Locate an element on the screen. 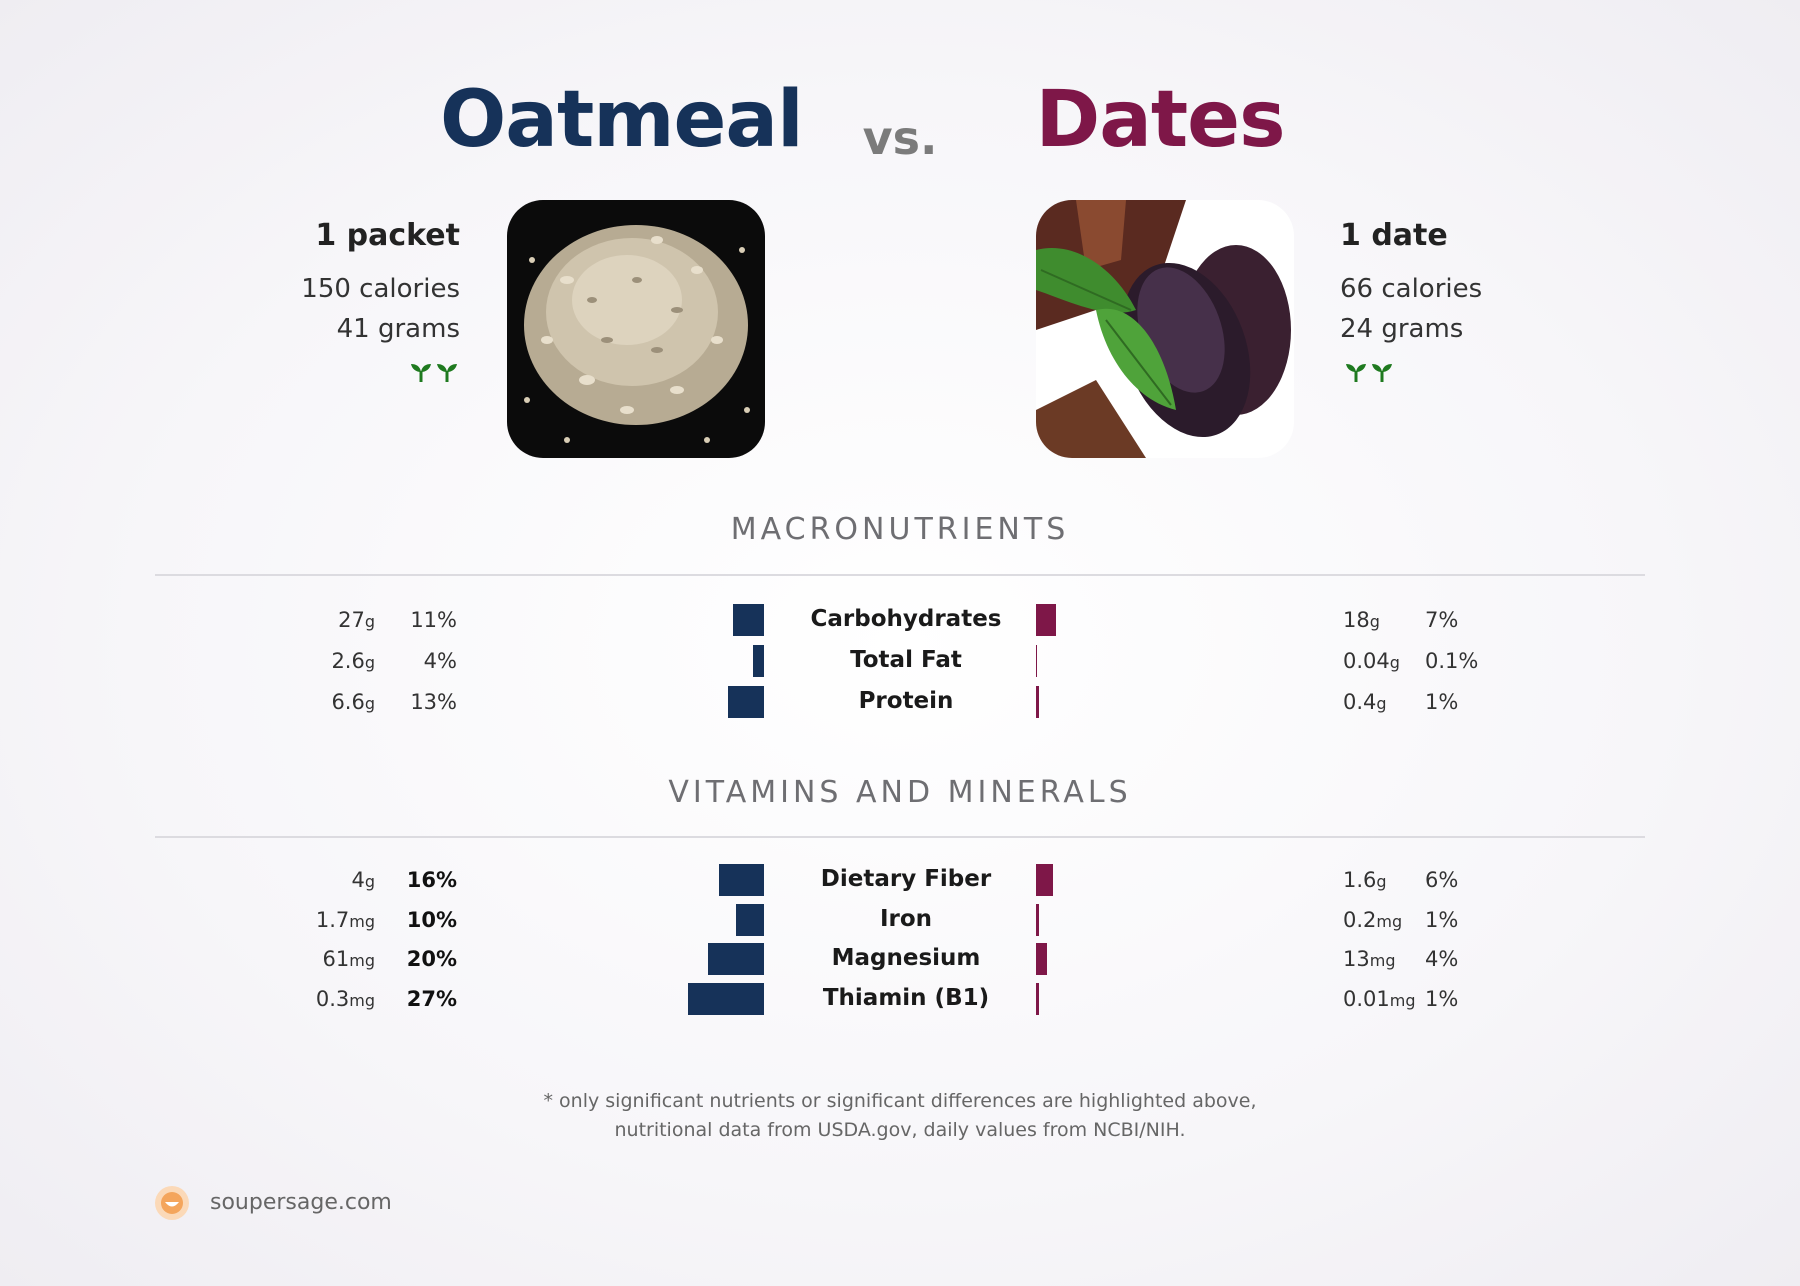 The width and height of the screenshot is (1800, 1286). right-percent: 0.1% is located at coordinates (1452, 661).